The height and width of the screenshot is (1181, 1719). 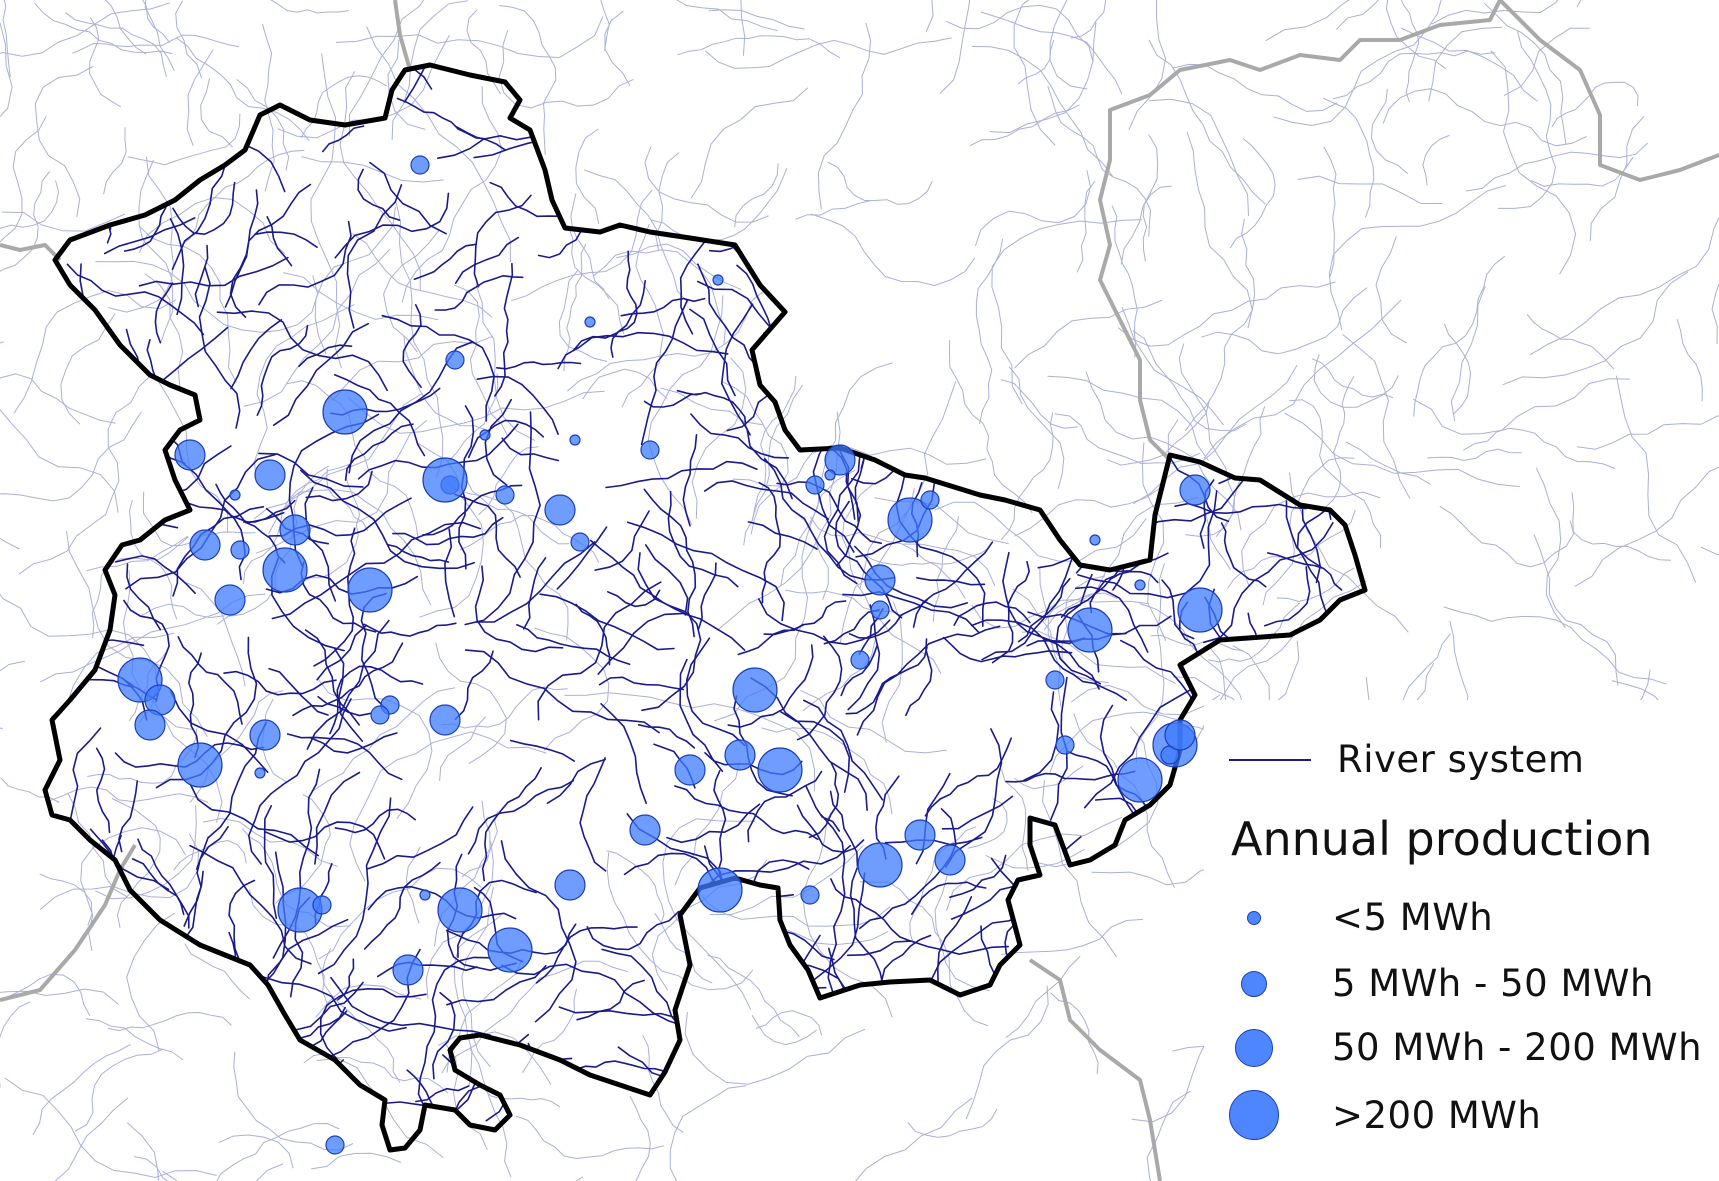 I want to click on legend-class-row: >200 MWh, so click(x=1372, y=1115).